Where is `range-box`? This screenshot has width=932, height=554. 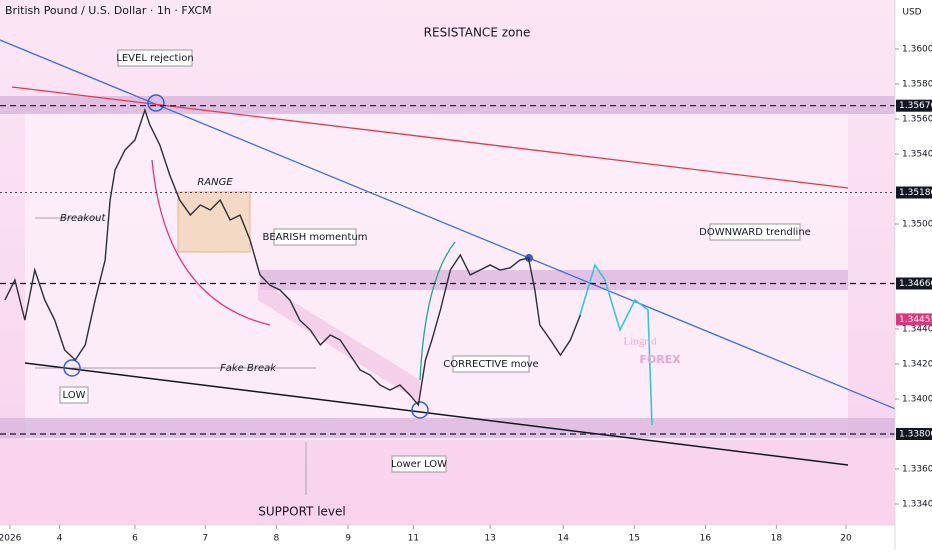
range-box is located at coordinates (214, 222).